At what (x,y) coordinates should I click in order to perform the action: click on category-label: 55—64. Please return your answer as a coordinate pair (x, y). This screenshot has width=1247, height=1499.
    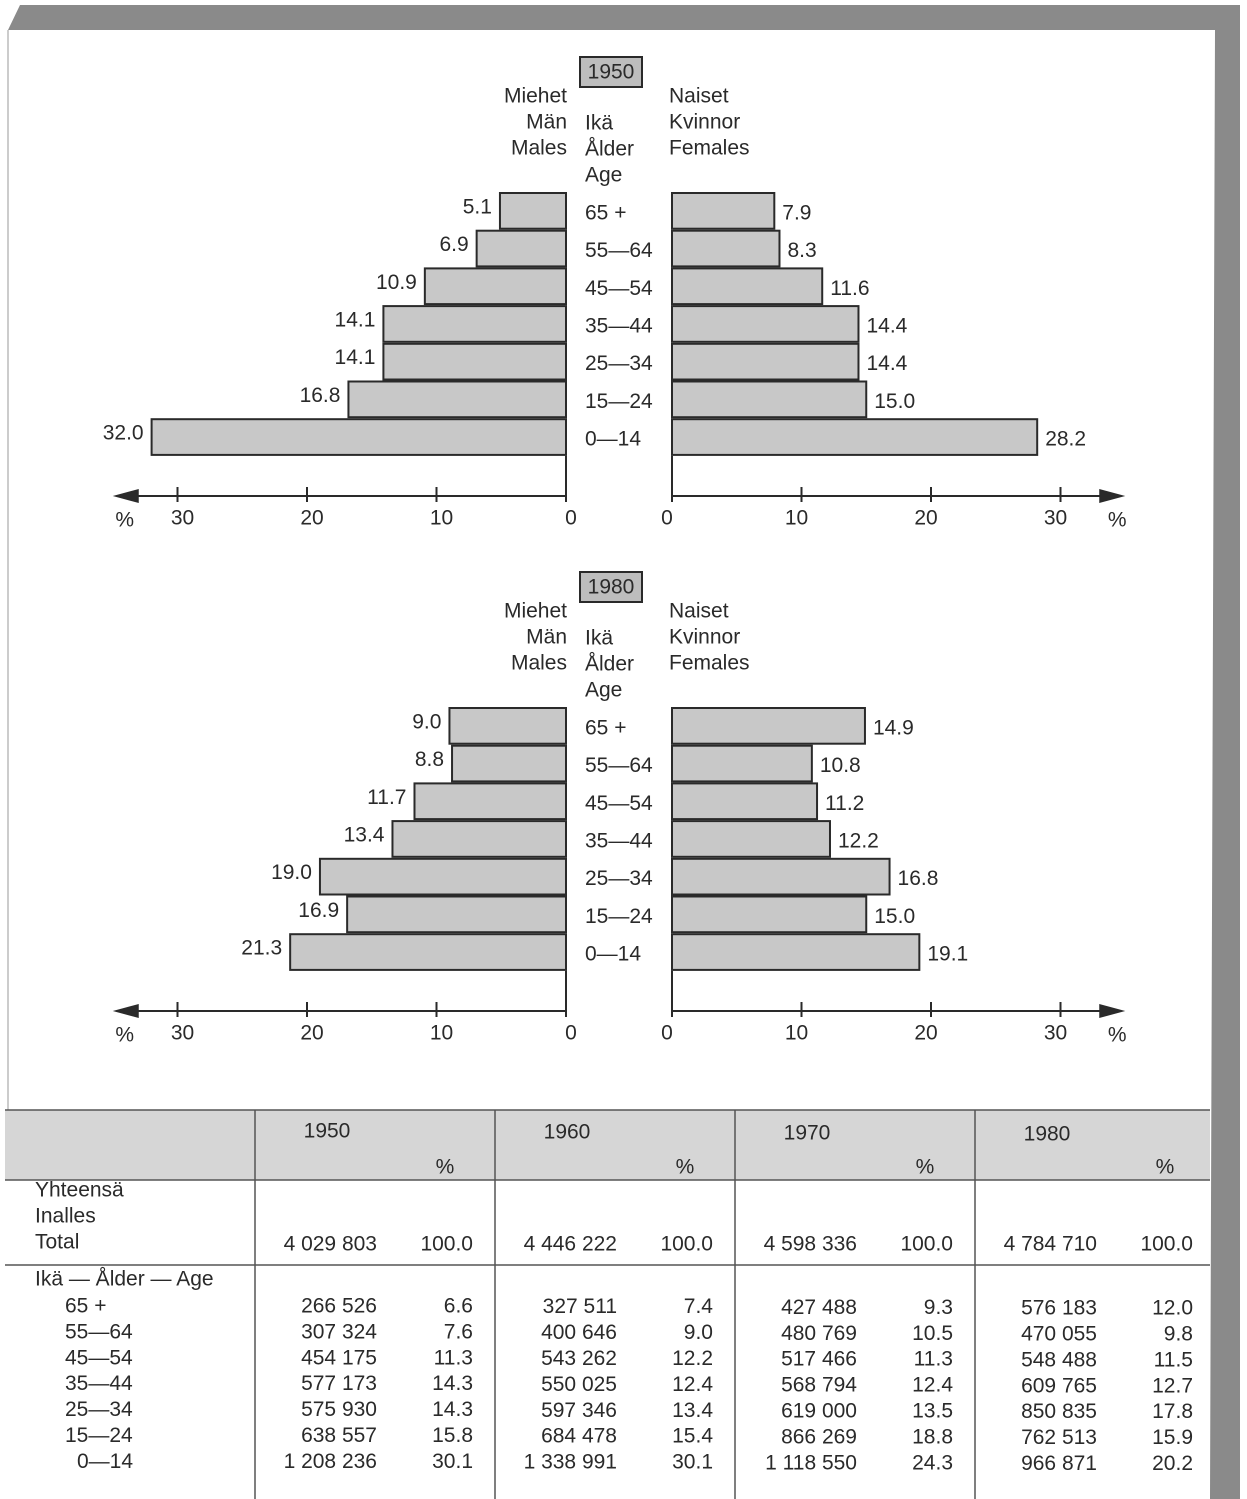
    Looking at the image, I should click on (619, 765).